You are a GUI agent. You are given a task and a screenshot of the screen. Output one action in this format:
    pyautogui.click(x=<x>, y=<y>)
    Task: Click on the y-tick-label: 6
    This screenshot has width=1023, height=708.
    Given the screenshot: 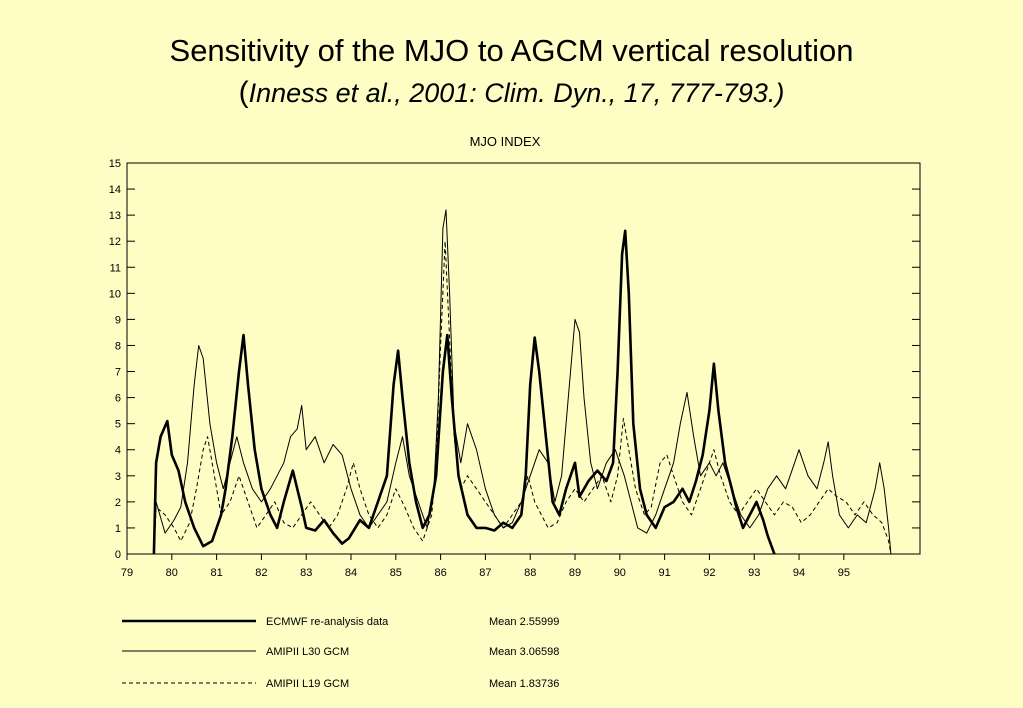 What is the action you would take?
    pyautogui.click(x=118, y=399)
    